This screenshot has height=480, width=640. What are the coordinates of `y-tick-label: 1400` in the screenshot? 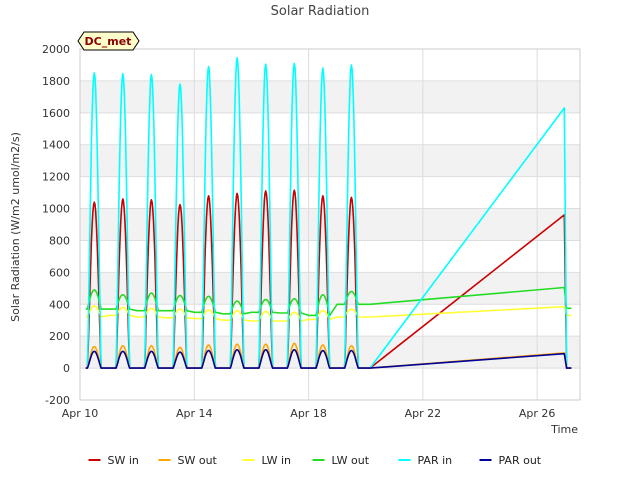 It's located at (56, 145).